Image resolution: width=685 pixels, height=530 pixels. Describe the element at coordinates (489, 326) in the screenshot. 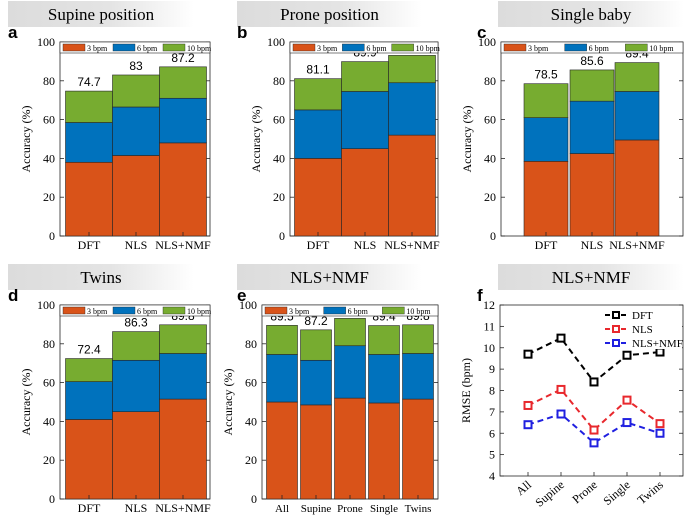

I see `y-tick-label: 11` at that location.